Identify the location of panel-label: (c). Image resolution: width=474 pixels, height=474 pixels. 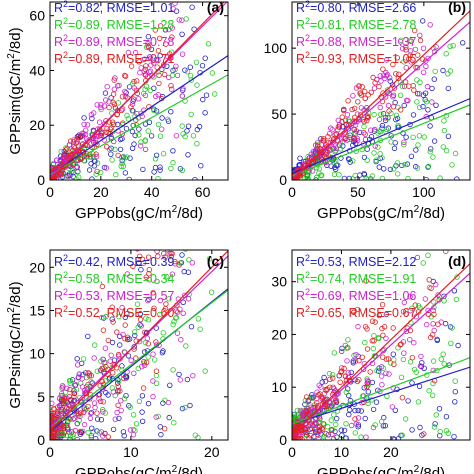
(215, 261).